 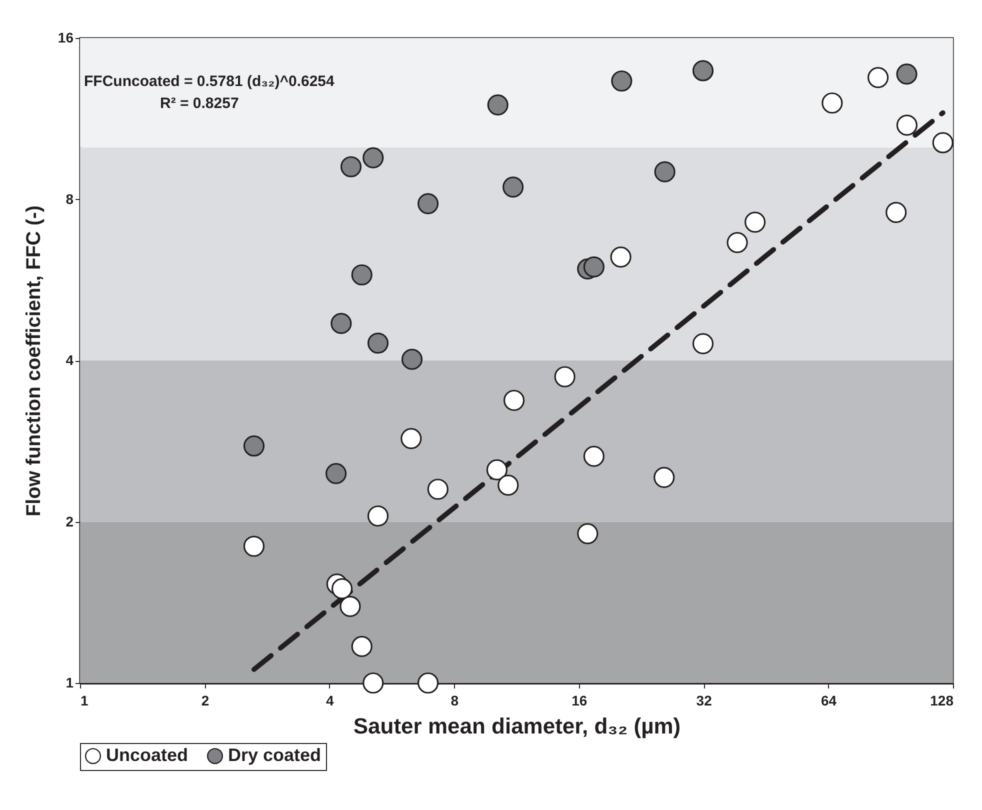 What do you see at coordinates (517, 726) in the screenshot?
I see `x-axis-title: Sauter mean diameter, d₃₂ (µm)` at bounding box center [517, 726].